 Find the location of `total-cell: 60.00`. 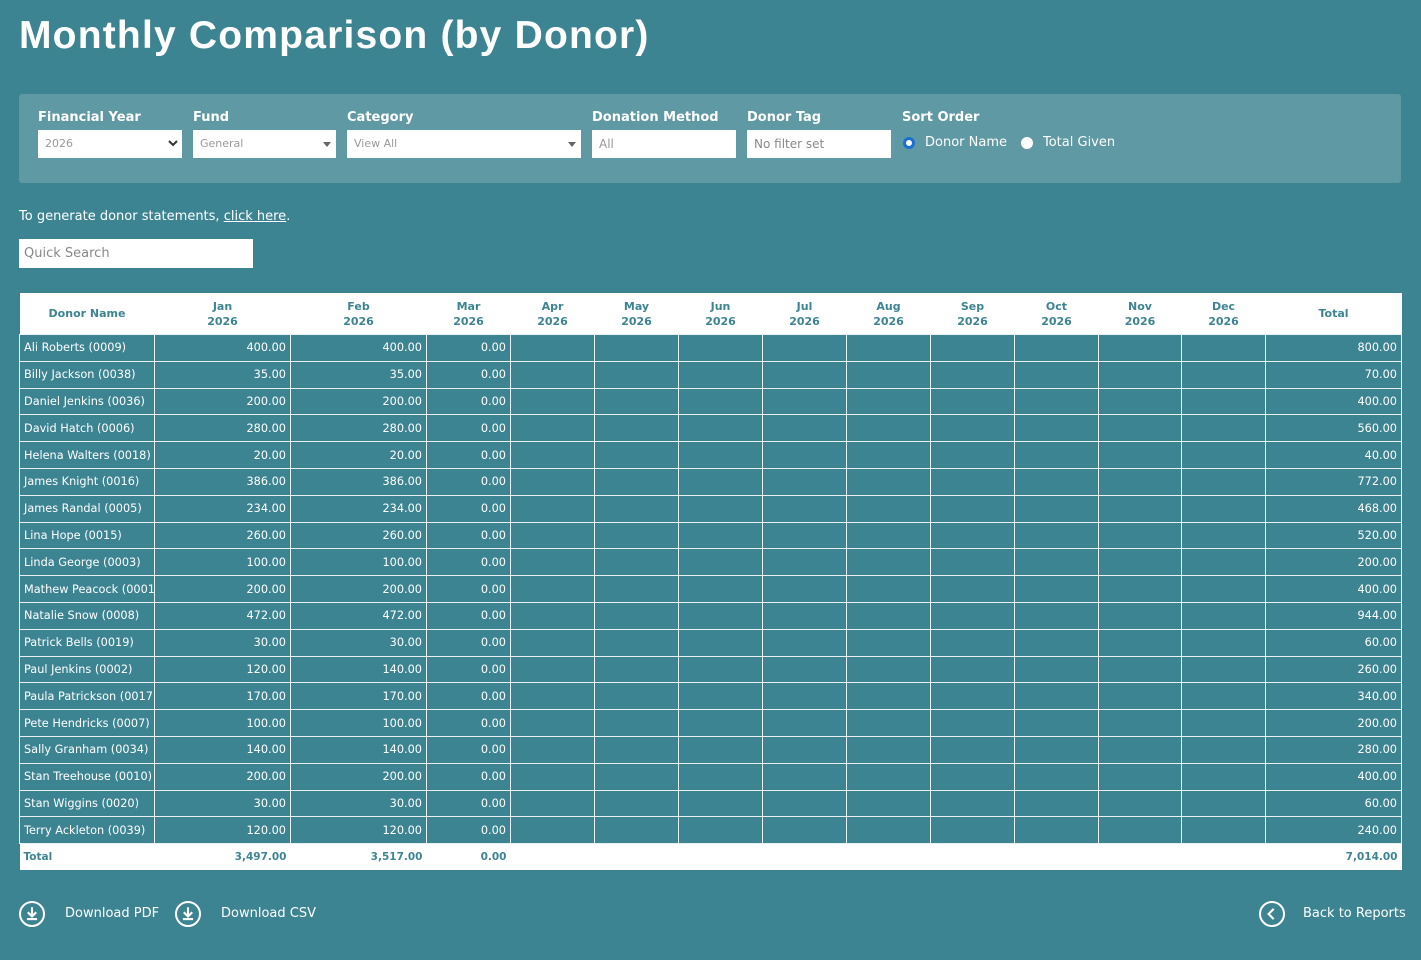

total-cell: 60.00 is located at coordinates (1333, 803).